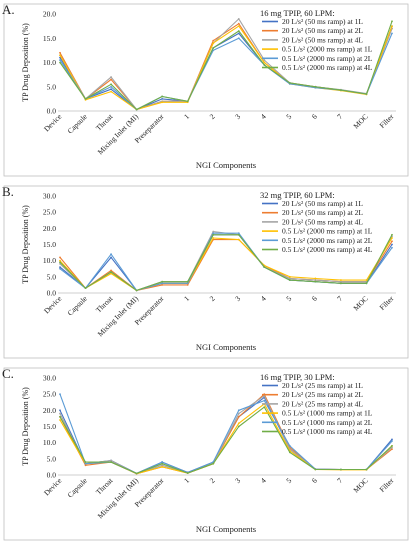  What do you see at coordinates (322, 203) in the screenshot?
I see `legend-label: 20 L/s² (50 ms ramp) at 1L` at bounding box center [322, 203].